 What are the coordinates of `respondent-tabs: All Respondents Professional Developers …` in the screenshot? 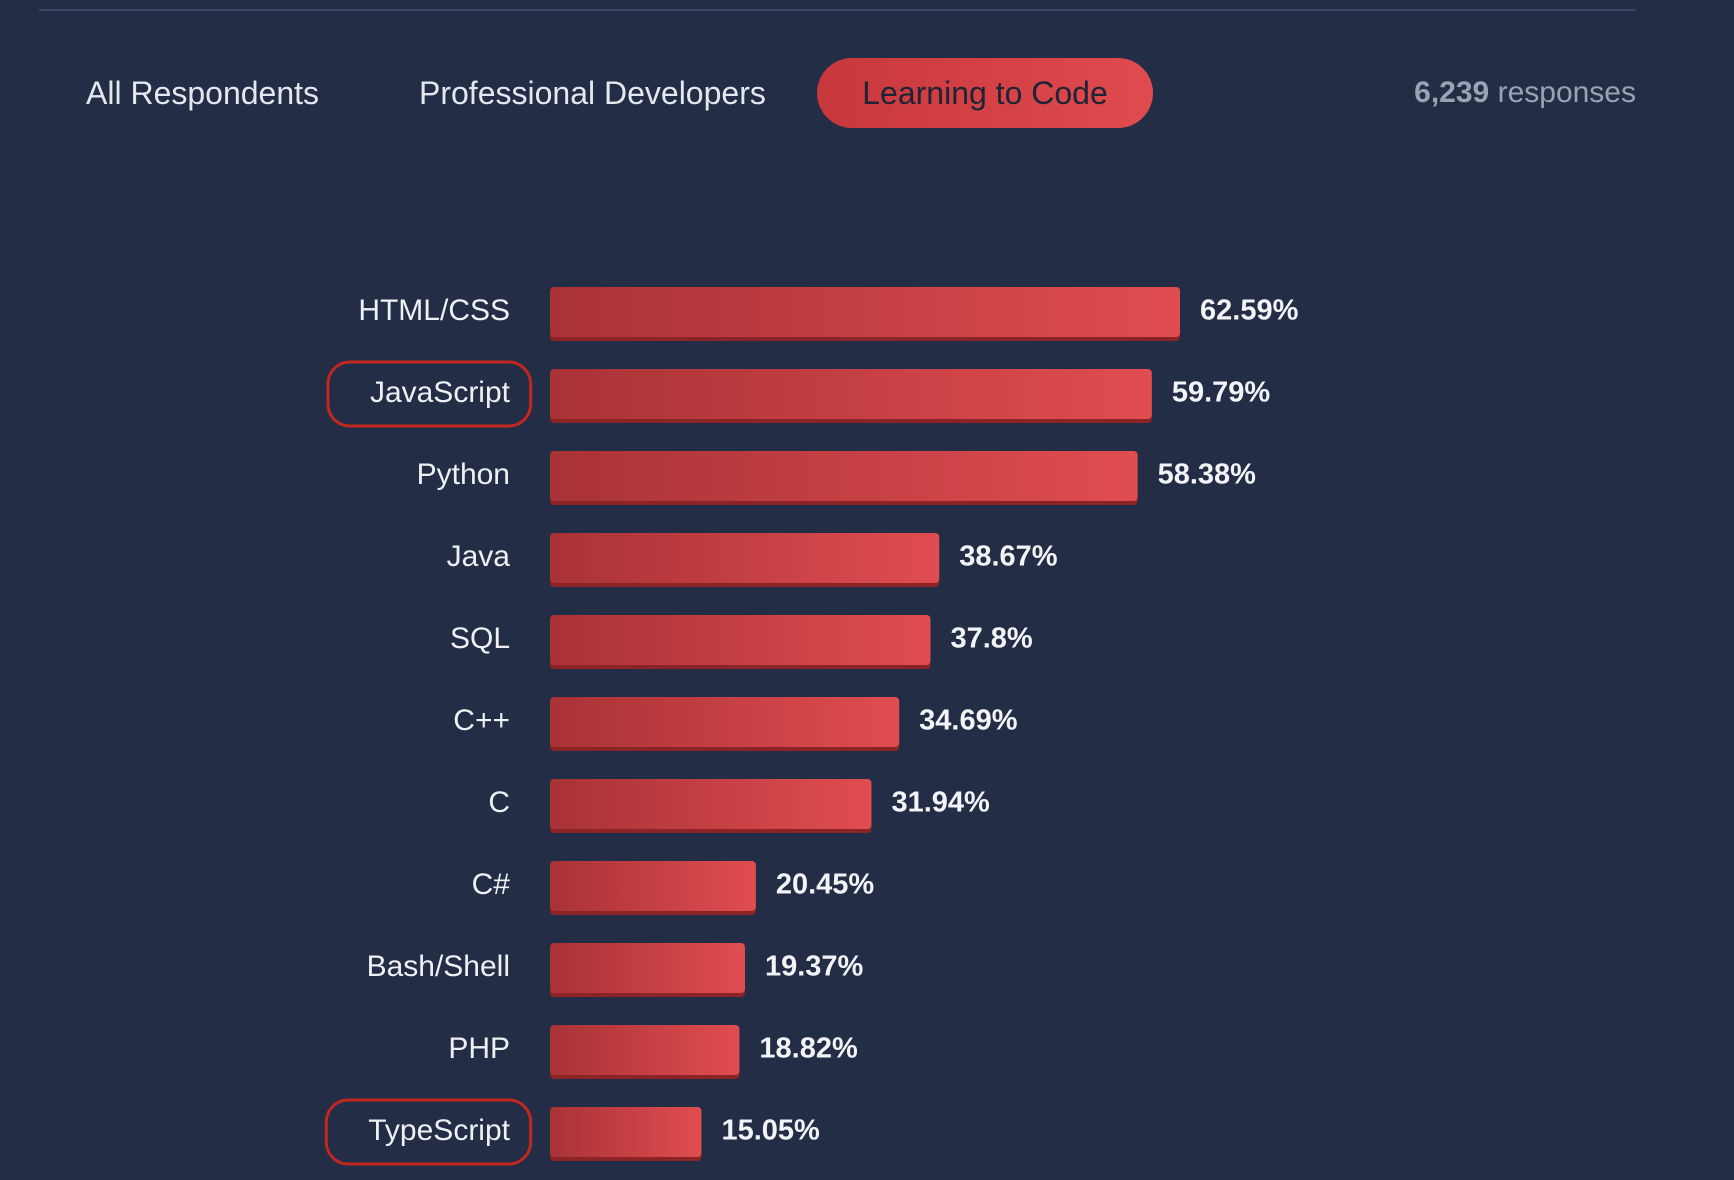 It's located at (867, 93).